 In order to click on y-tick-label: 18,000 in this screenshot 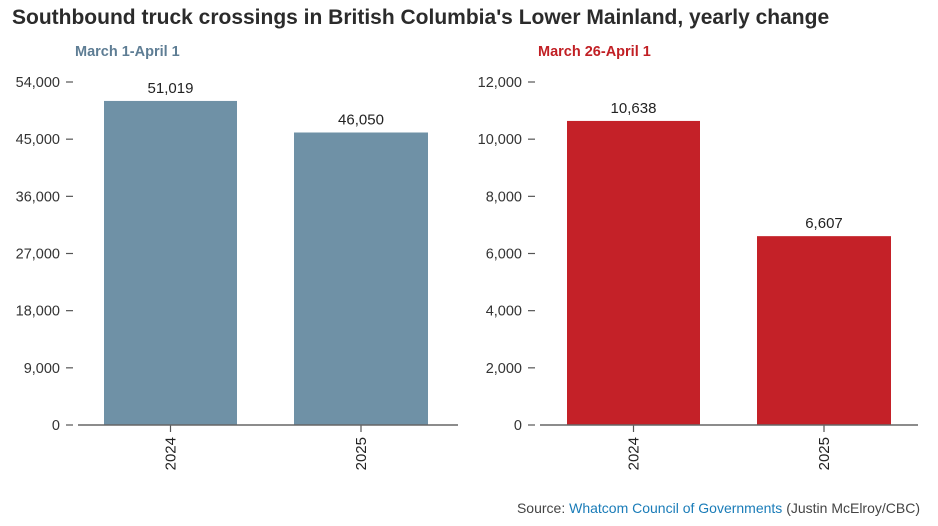, I will do `click(38, 312)`.